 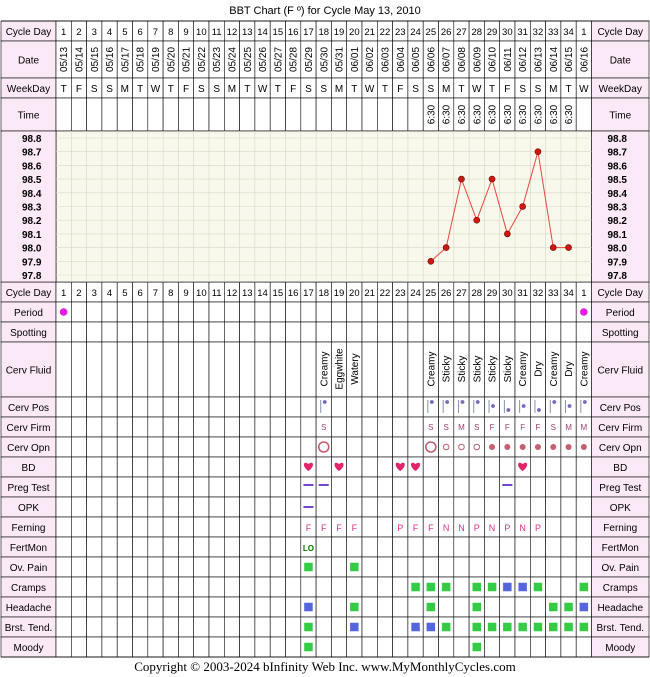 What do you see at coordinates (324, 368) in the screenshot?
I see `cerv-fluid-label: Creamy` at bounding box center [324, 368].